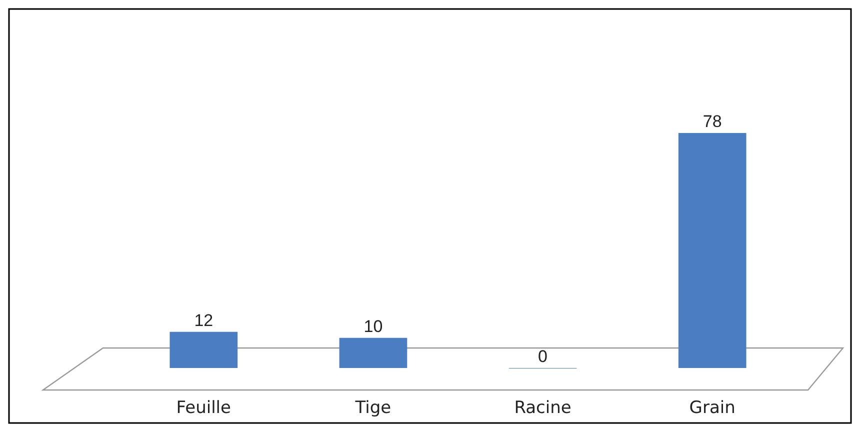  Describe the element at coordinates (712, 408) in the screenshot. I see `x-tick-label: Grain` at that location.